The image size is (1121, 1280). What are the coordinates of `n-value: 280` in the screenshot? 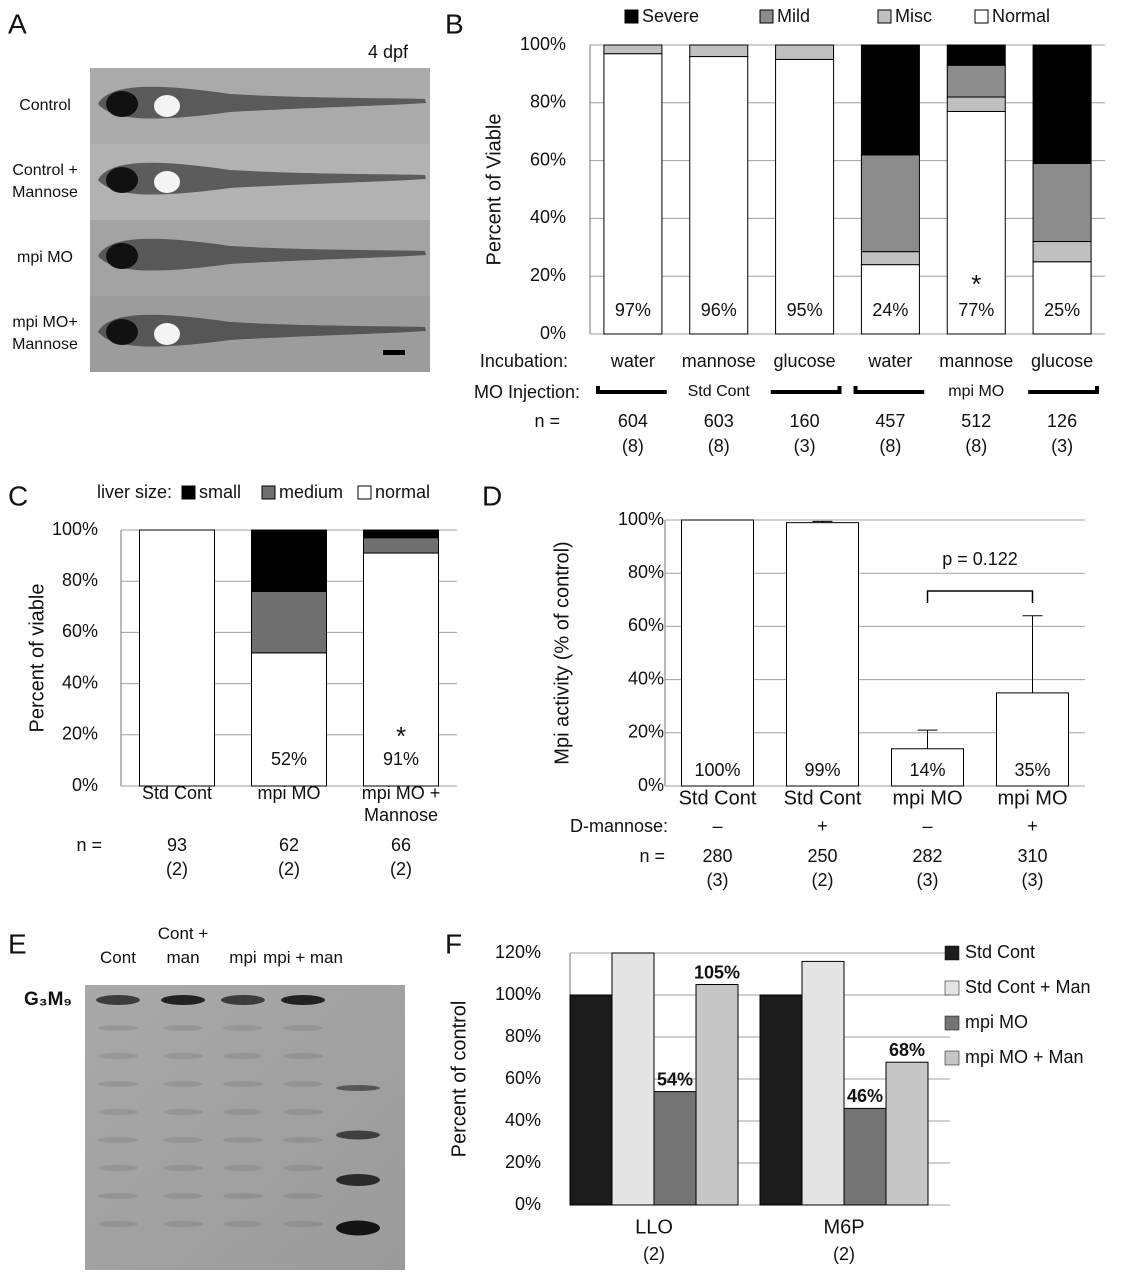 It's located at (717, 856).